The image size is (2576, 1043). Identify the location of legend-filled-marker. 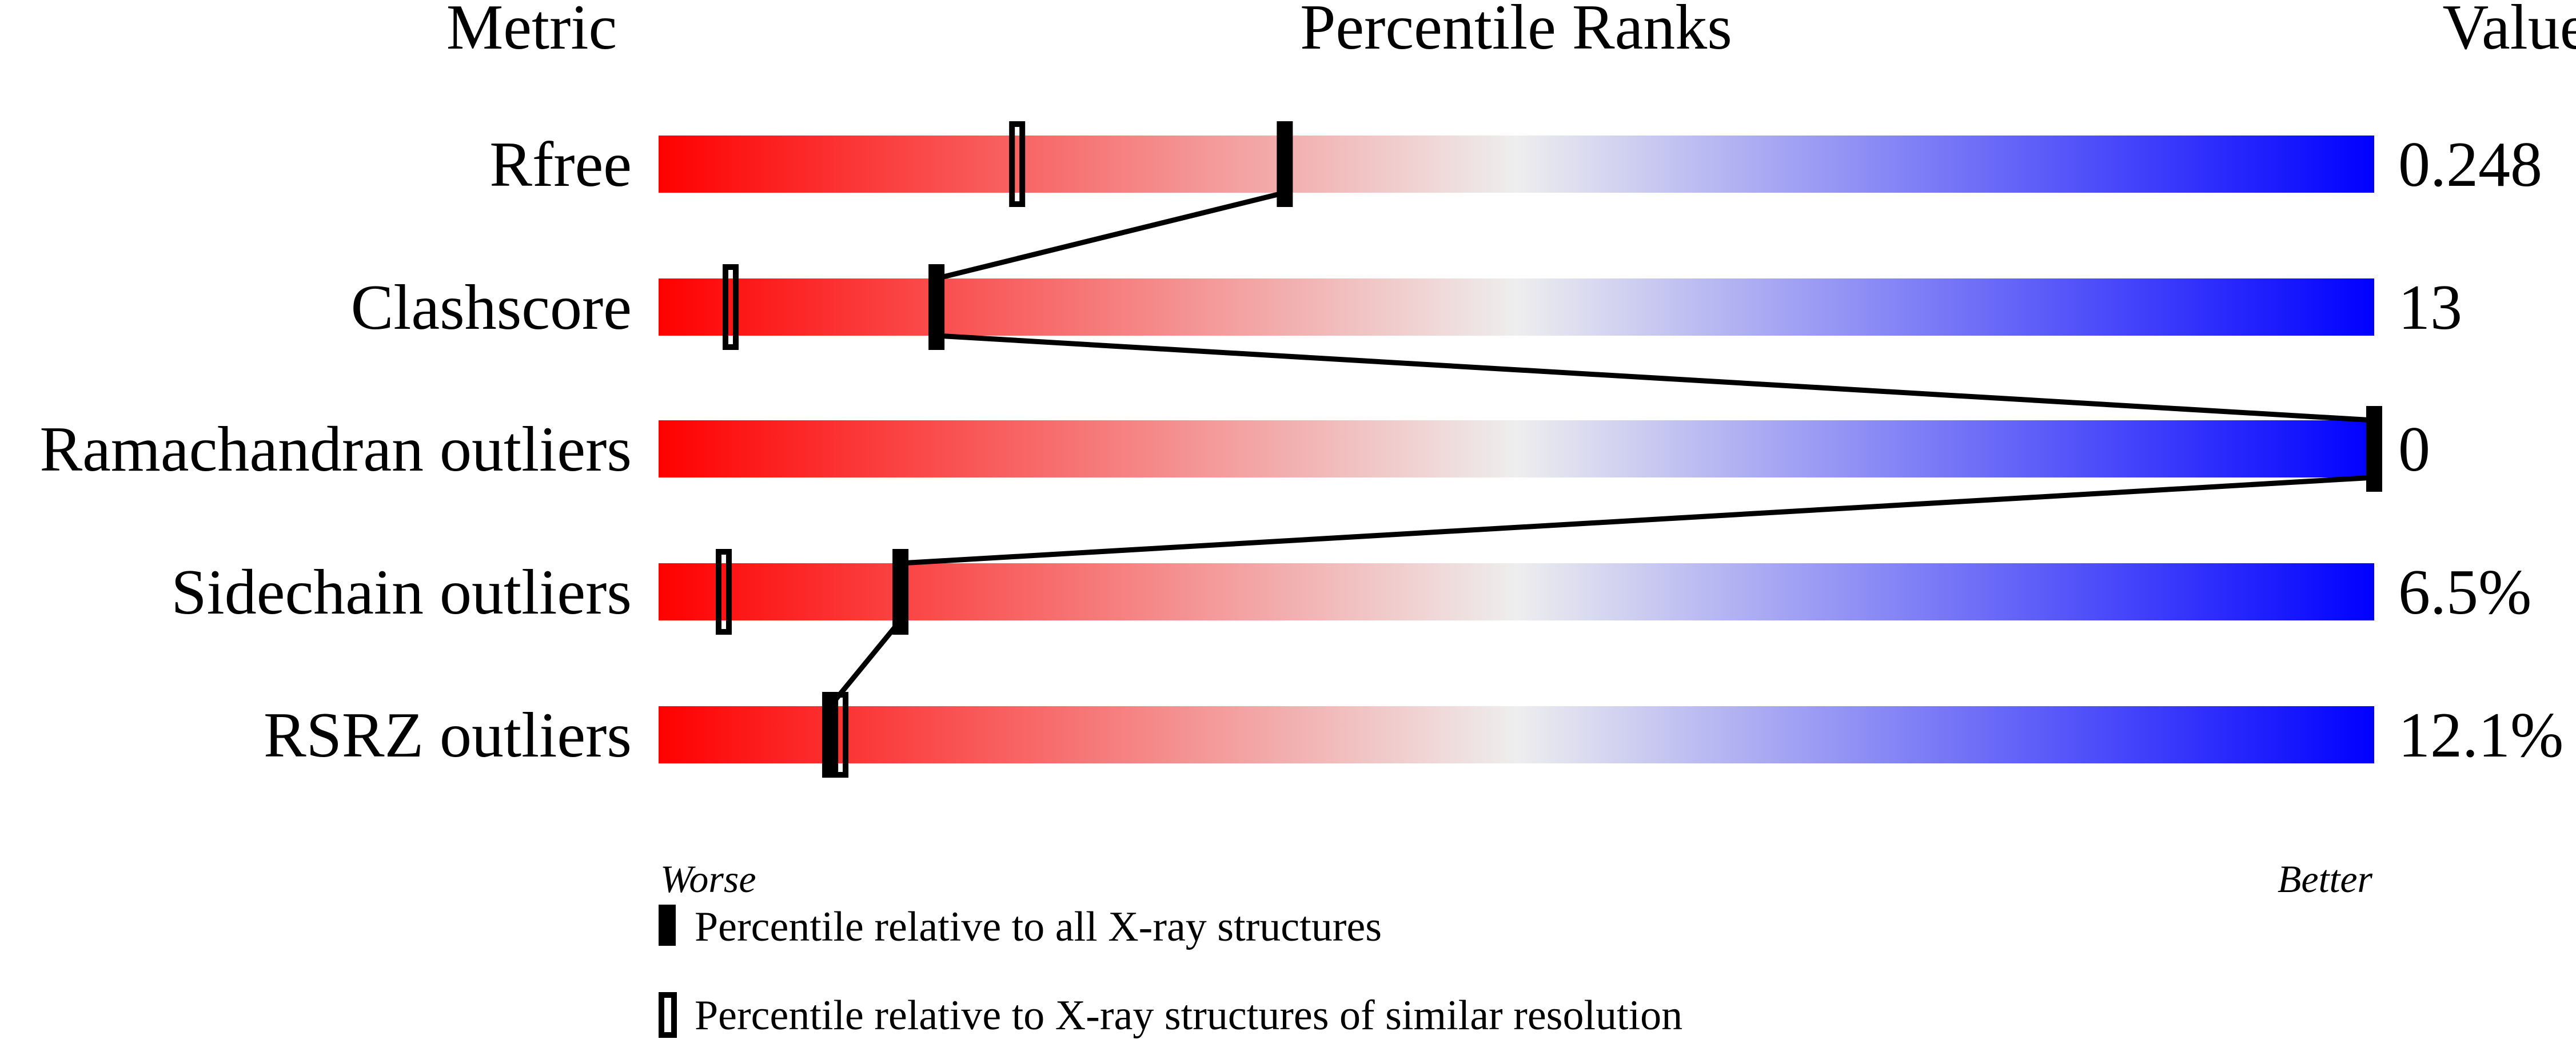
(667, 926).